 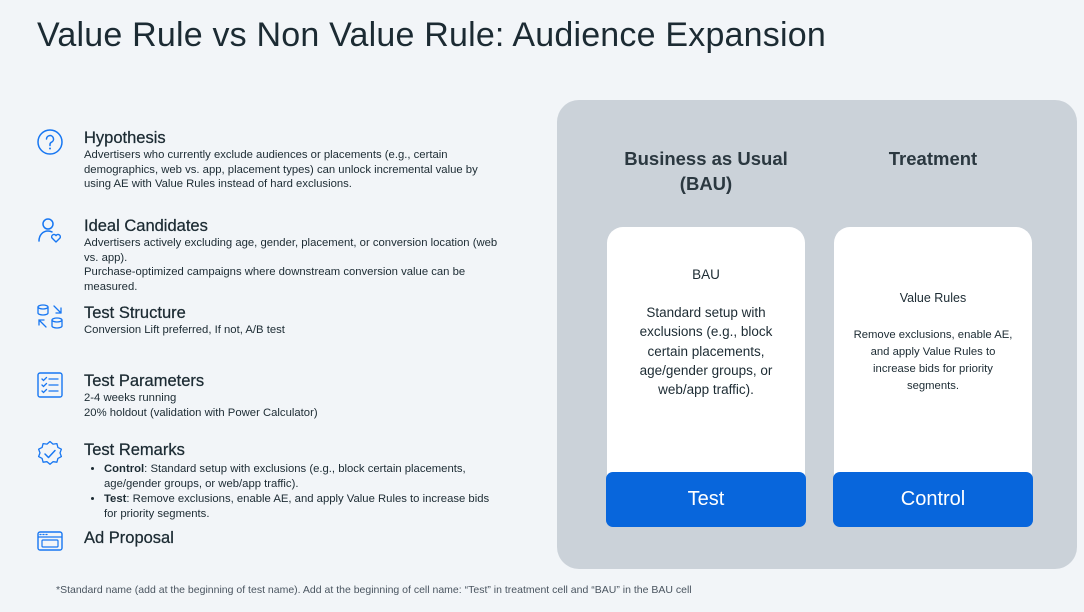 What do you see at coordinates (933, 499) in the screenshot?
I see `control-button: Control` at bounding box center [933, 499].